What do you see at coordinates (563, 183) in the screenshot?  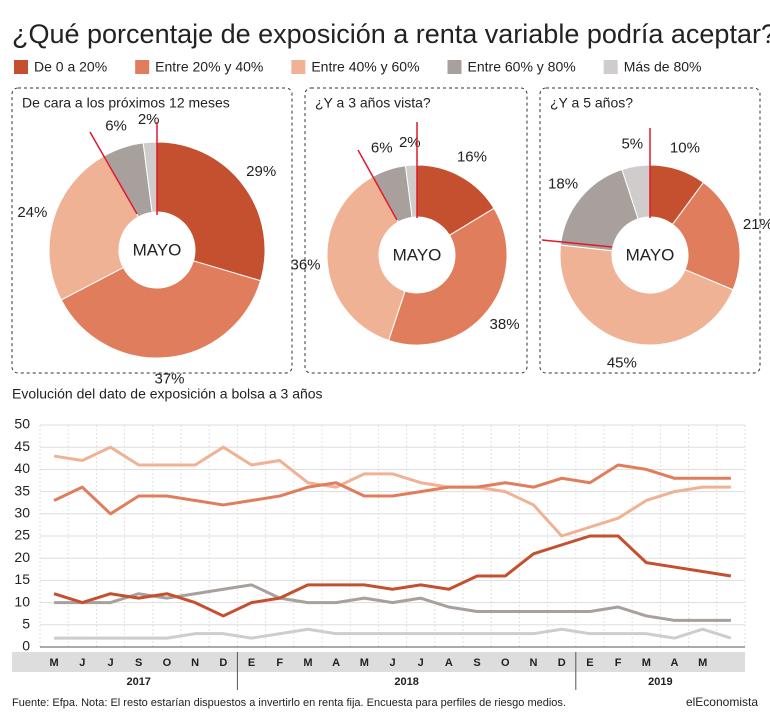 I see `value-label: 18%` at bounding box center [563, 183].